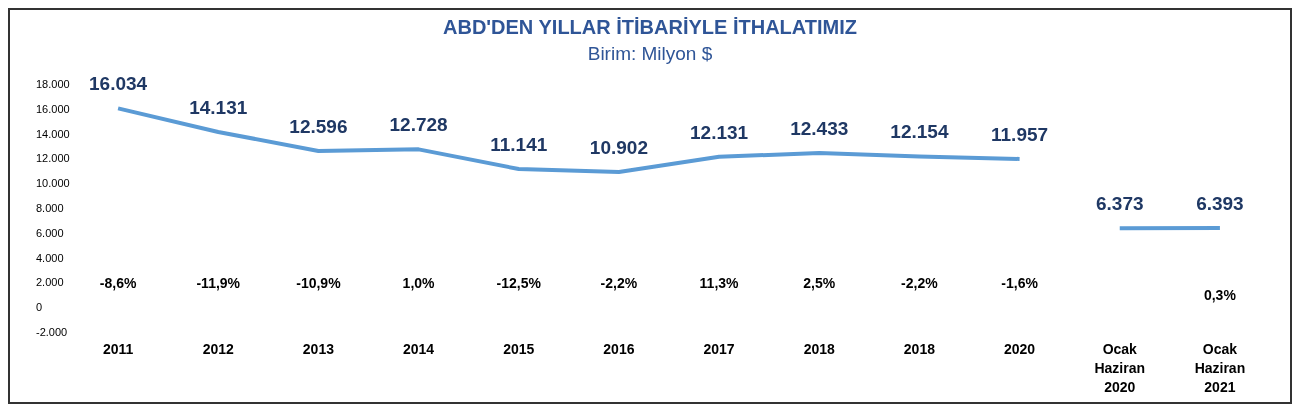 The image size is (1302, 414). Describe the element at coordinates (419, 349) in the screenshot. I see `x-tick-label: 2014` at that location.